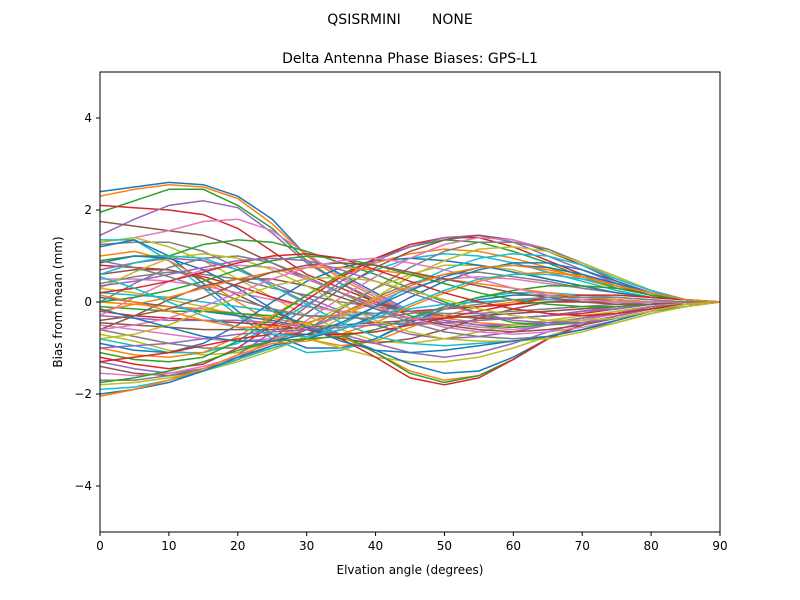  Describe the element at coordinates (83, 486) in the screenshot. I see `y-tick-label: −4` at that location.